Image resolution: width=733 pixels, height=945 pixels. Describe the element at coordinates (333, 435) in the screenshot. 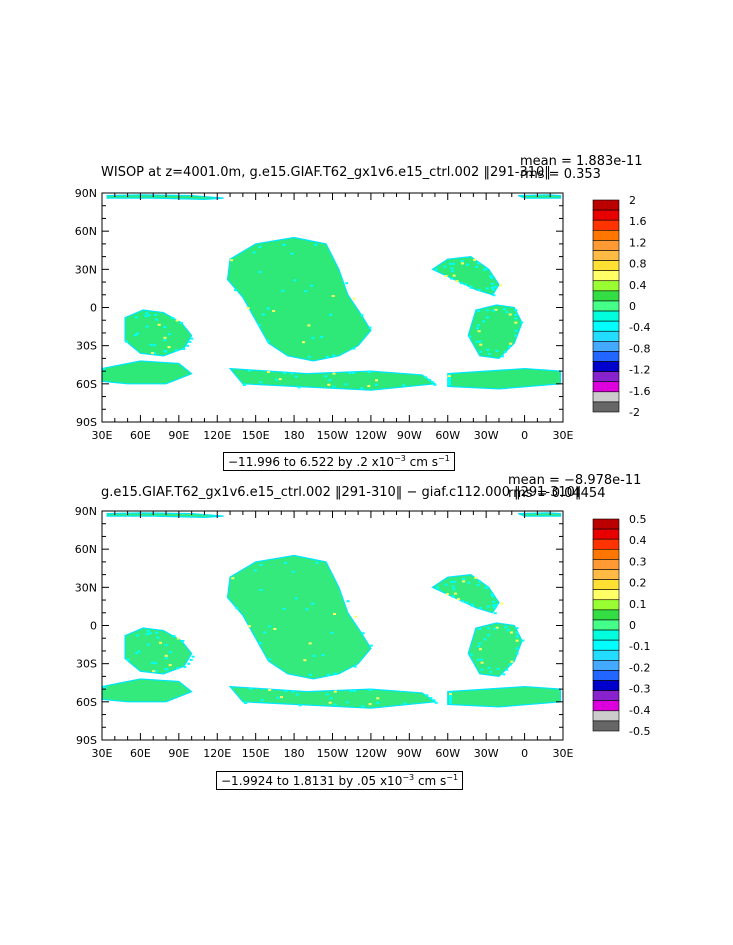

I see `panel1-xtick-label: 150W` at that location.